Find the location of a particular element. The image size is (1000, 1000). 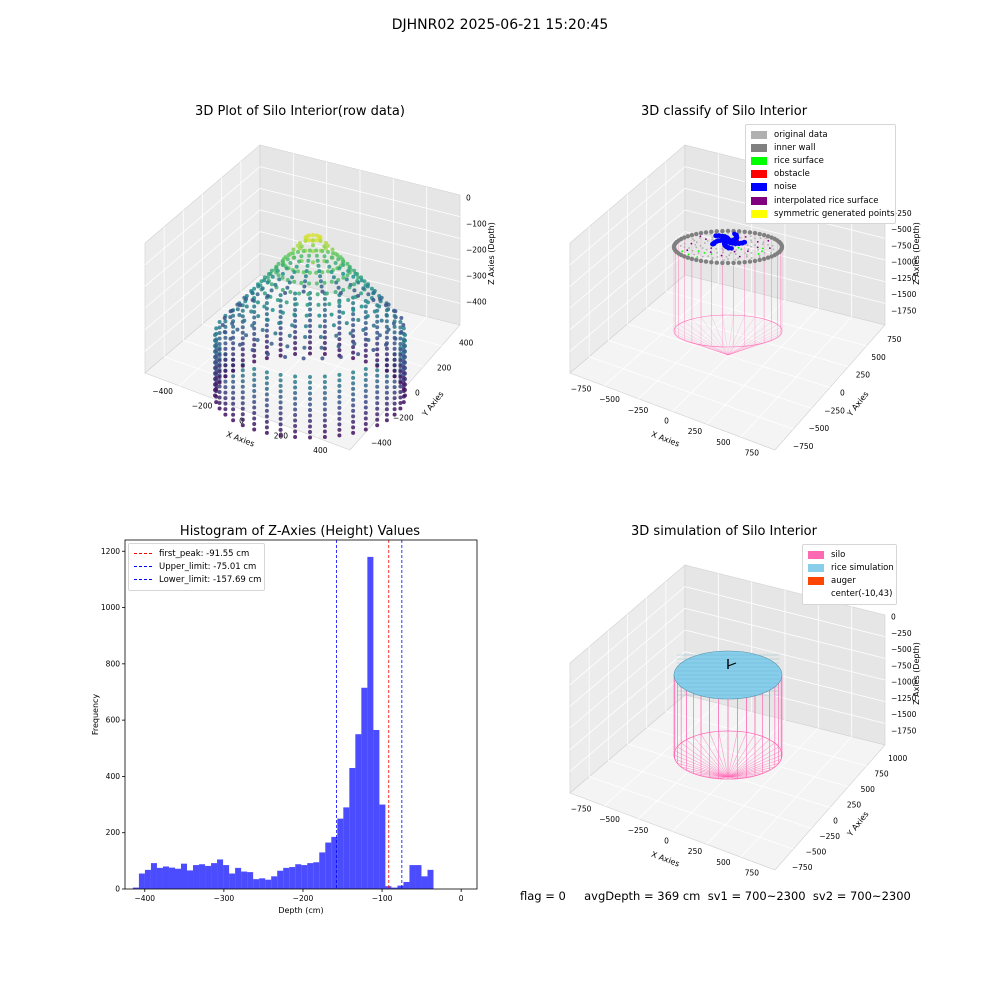

silo-wireframe is located at coordinates (728, 293).